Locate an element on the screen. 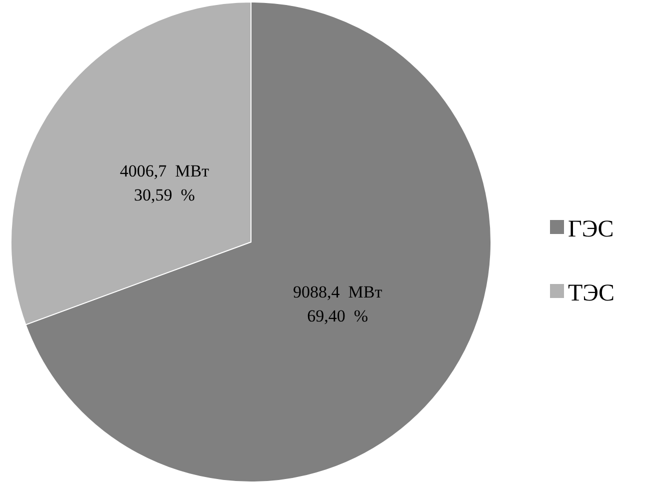 This screenshot has width=664, height=484. legend-label: ТЭС is located at coordinates (591, 293).